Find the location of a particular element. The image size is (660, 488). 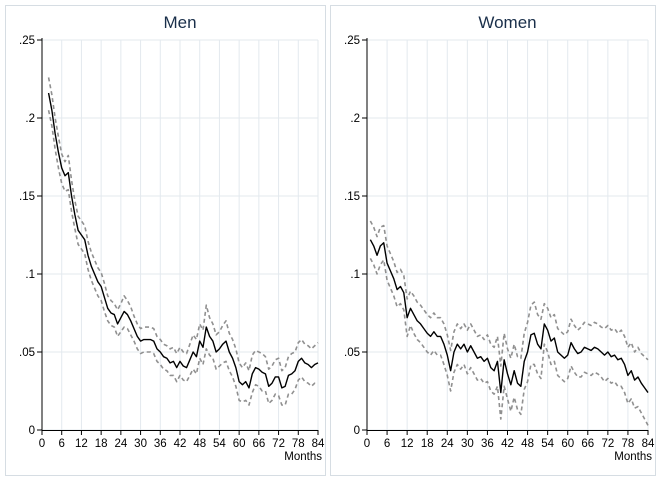

series-line-estimate is located at coordinates (509, 316).